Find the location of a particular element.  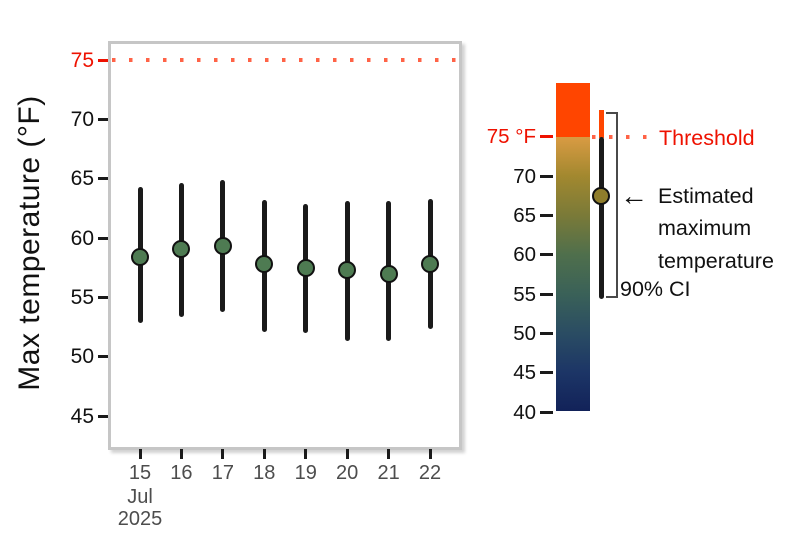

x-axis-tick-label: 16 is located at coordinates (181, 473).